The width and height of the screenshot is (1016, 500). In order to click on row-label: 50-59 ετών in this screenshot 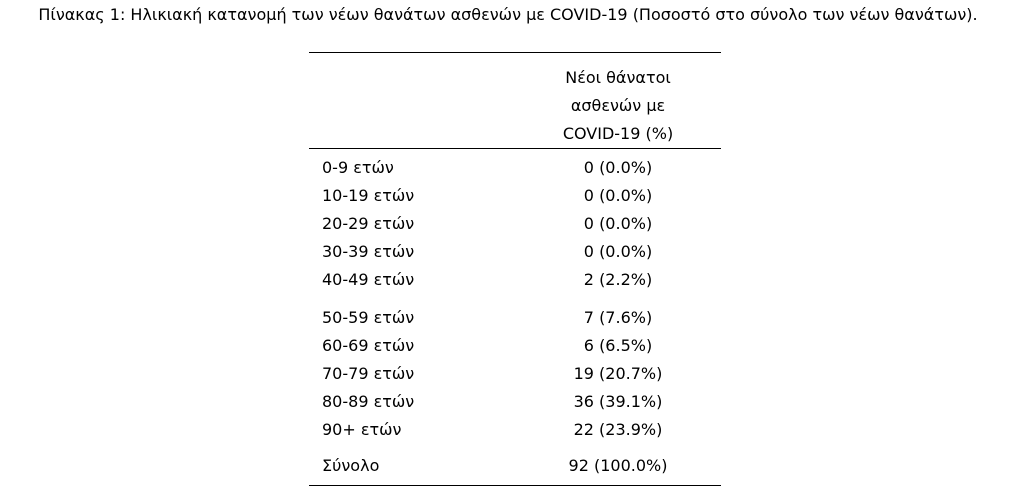, I will do `click(368, 317)`.